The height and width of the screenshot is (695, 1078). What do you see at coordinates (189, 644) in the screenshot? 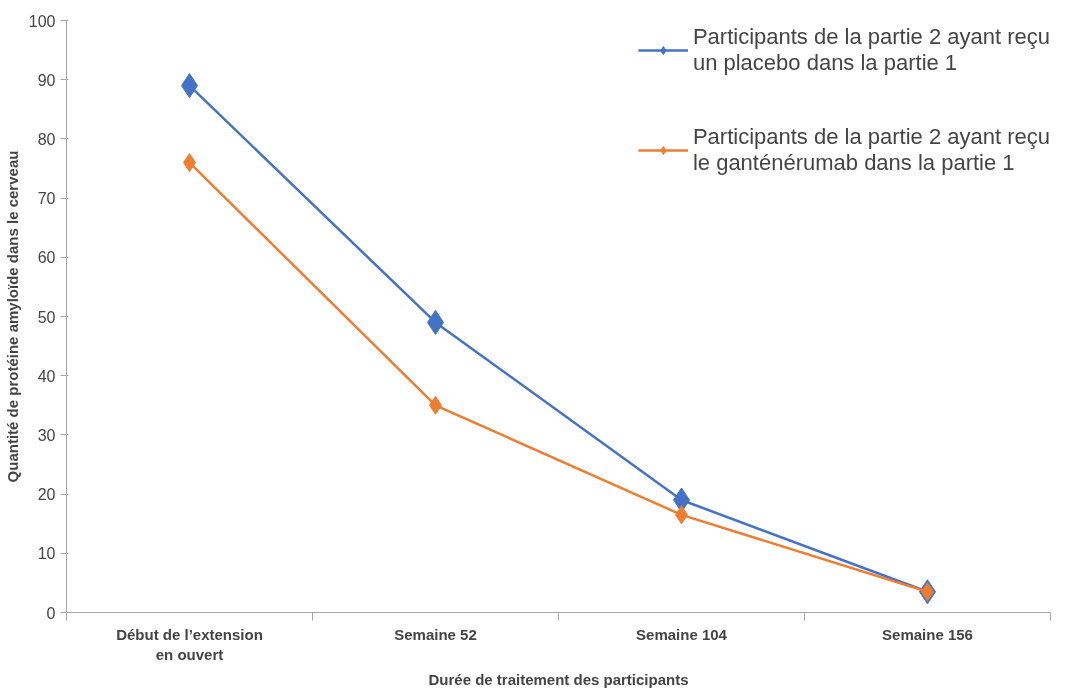
I see `x-tick-label: Début de l’extension en ouvert` at bounding box center [189, 644].